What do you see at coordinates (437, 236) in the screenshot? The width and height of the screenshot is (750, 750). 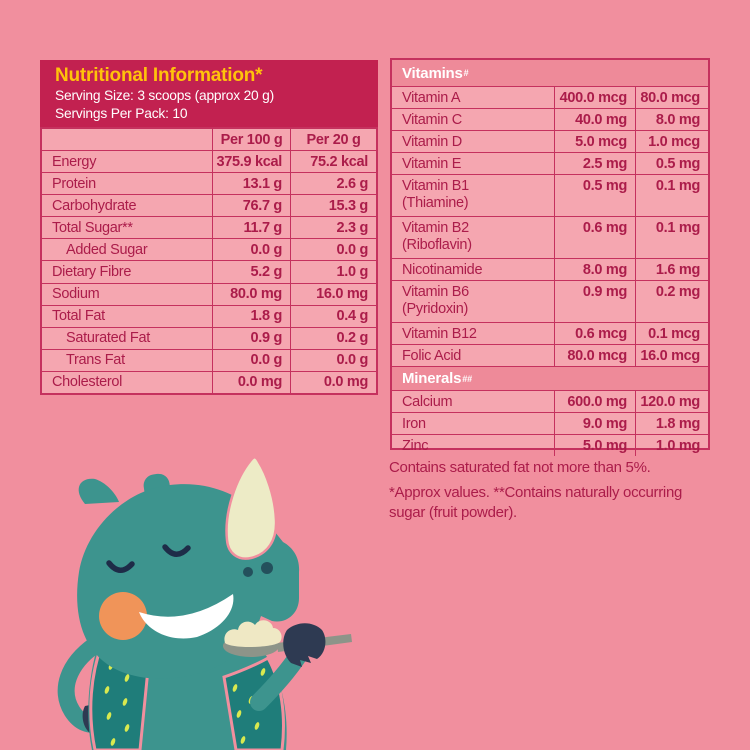 I see `row-label: Vitamin B2 (Riboflavin)` at bounding box center [437, 236].